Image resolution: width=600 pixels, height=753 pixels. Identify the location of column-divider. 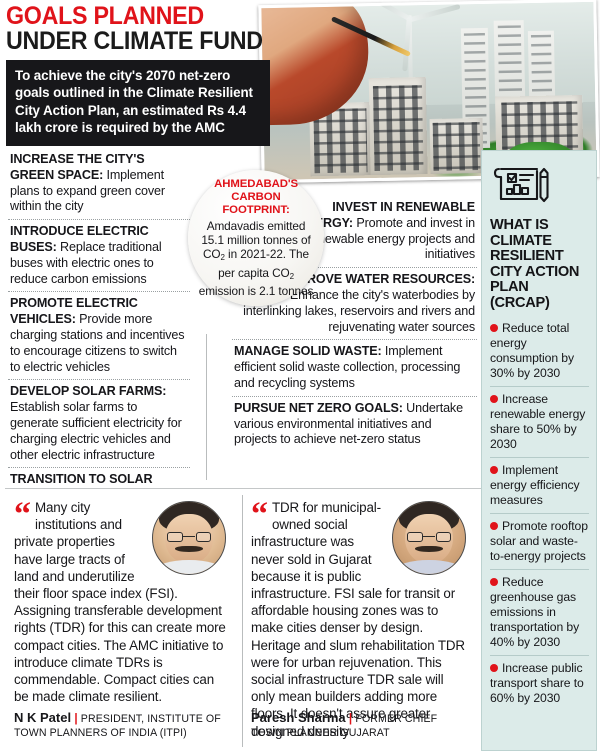
(206, 407).